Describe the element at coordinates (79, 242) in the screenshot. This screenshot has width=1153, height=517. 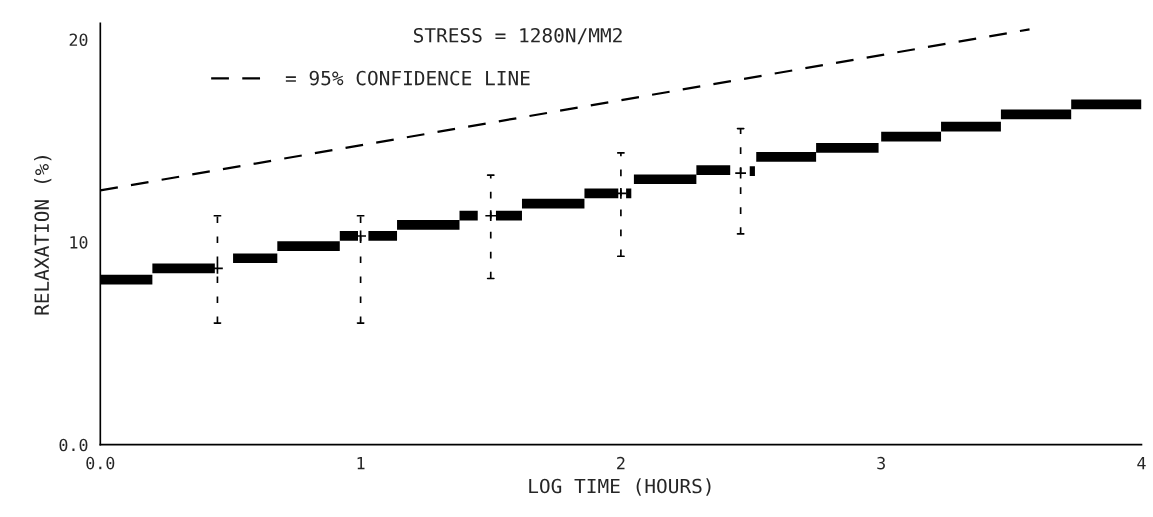
I see `y-tick-label: 10` at that location.